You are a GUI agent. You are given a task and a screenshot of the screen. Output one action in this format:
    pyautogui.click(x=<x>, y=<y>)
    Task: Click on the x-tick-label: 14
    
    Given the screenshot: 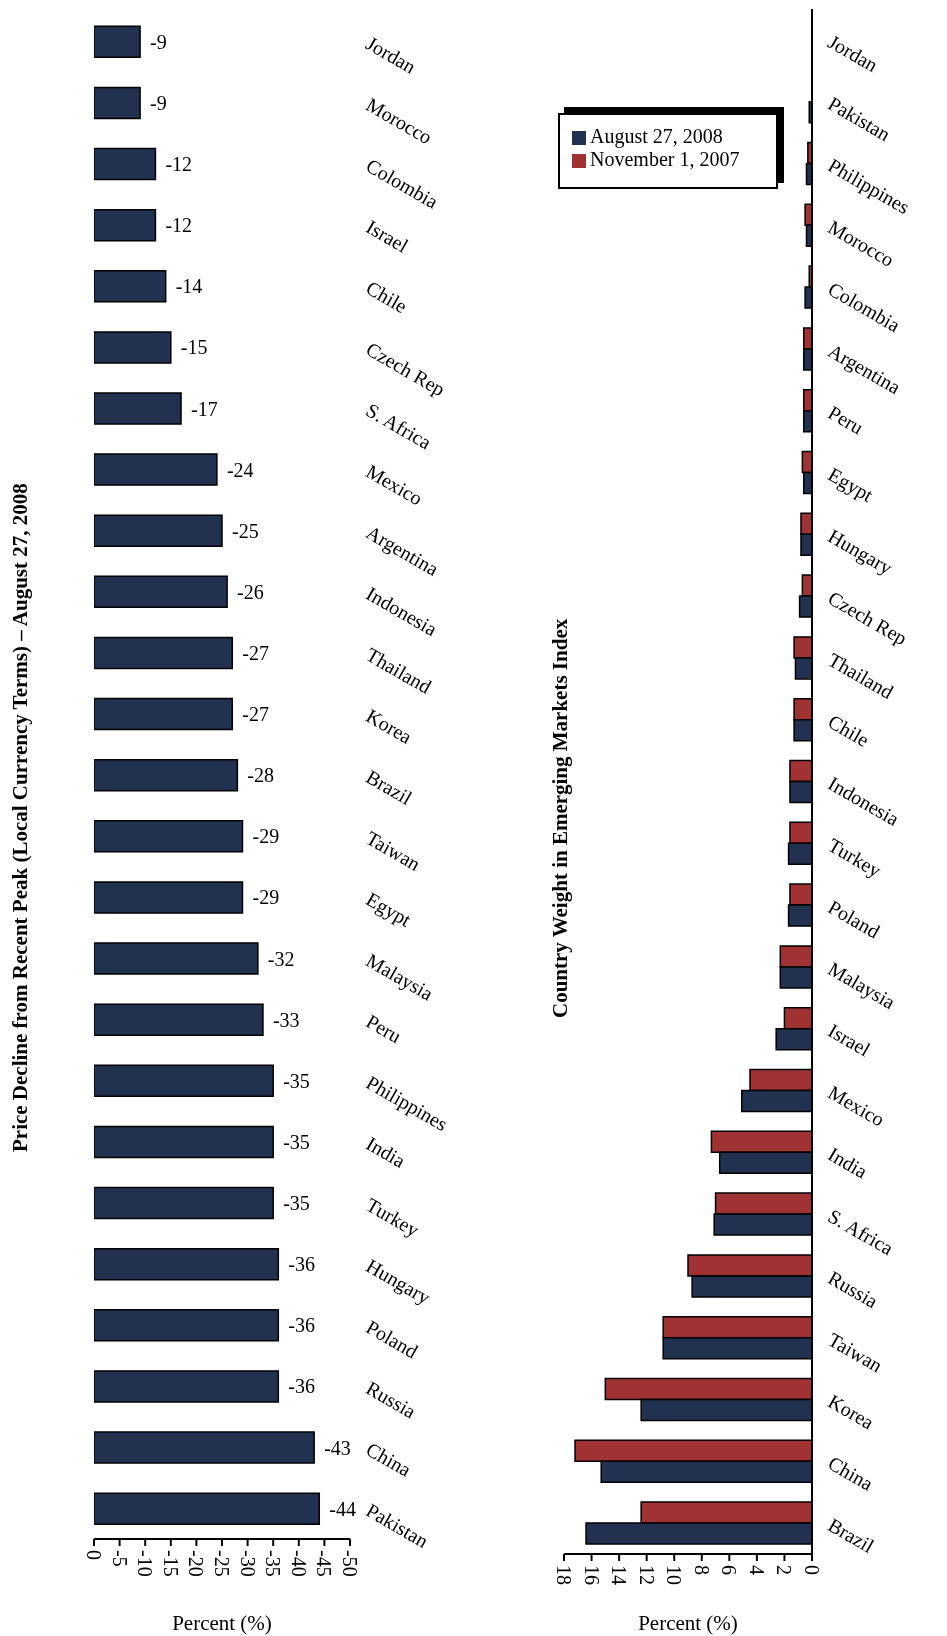 What is the action you would take?
    pyautogui.click(x=619, y=1575)
    